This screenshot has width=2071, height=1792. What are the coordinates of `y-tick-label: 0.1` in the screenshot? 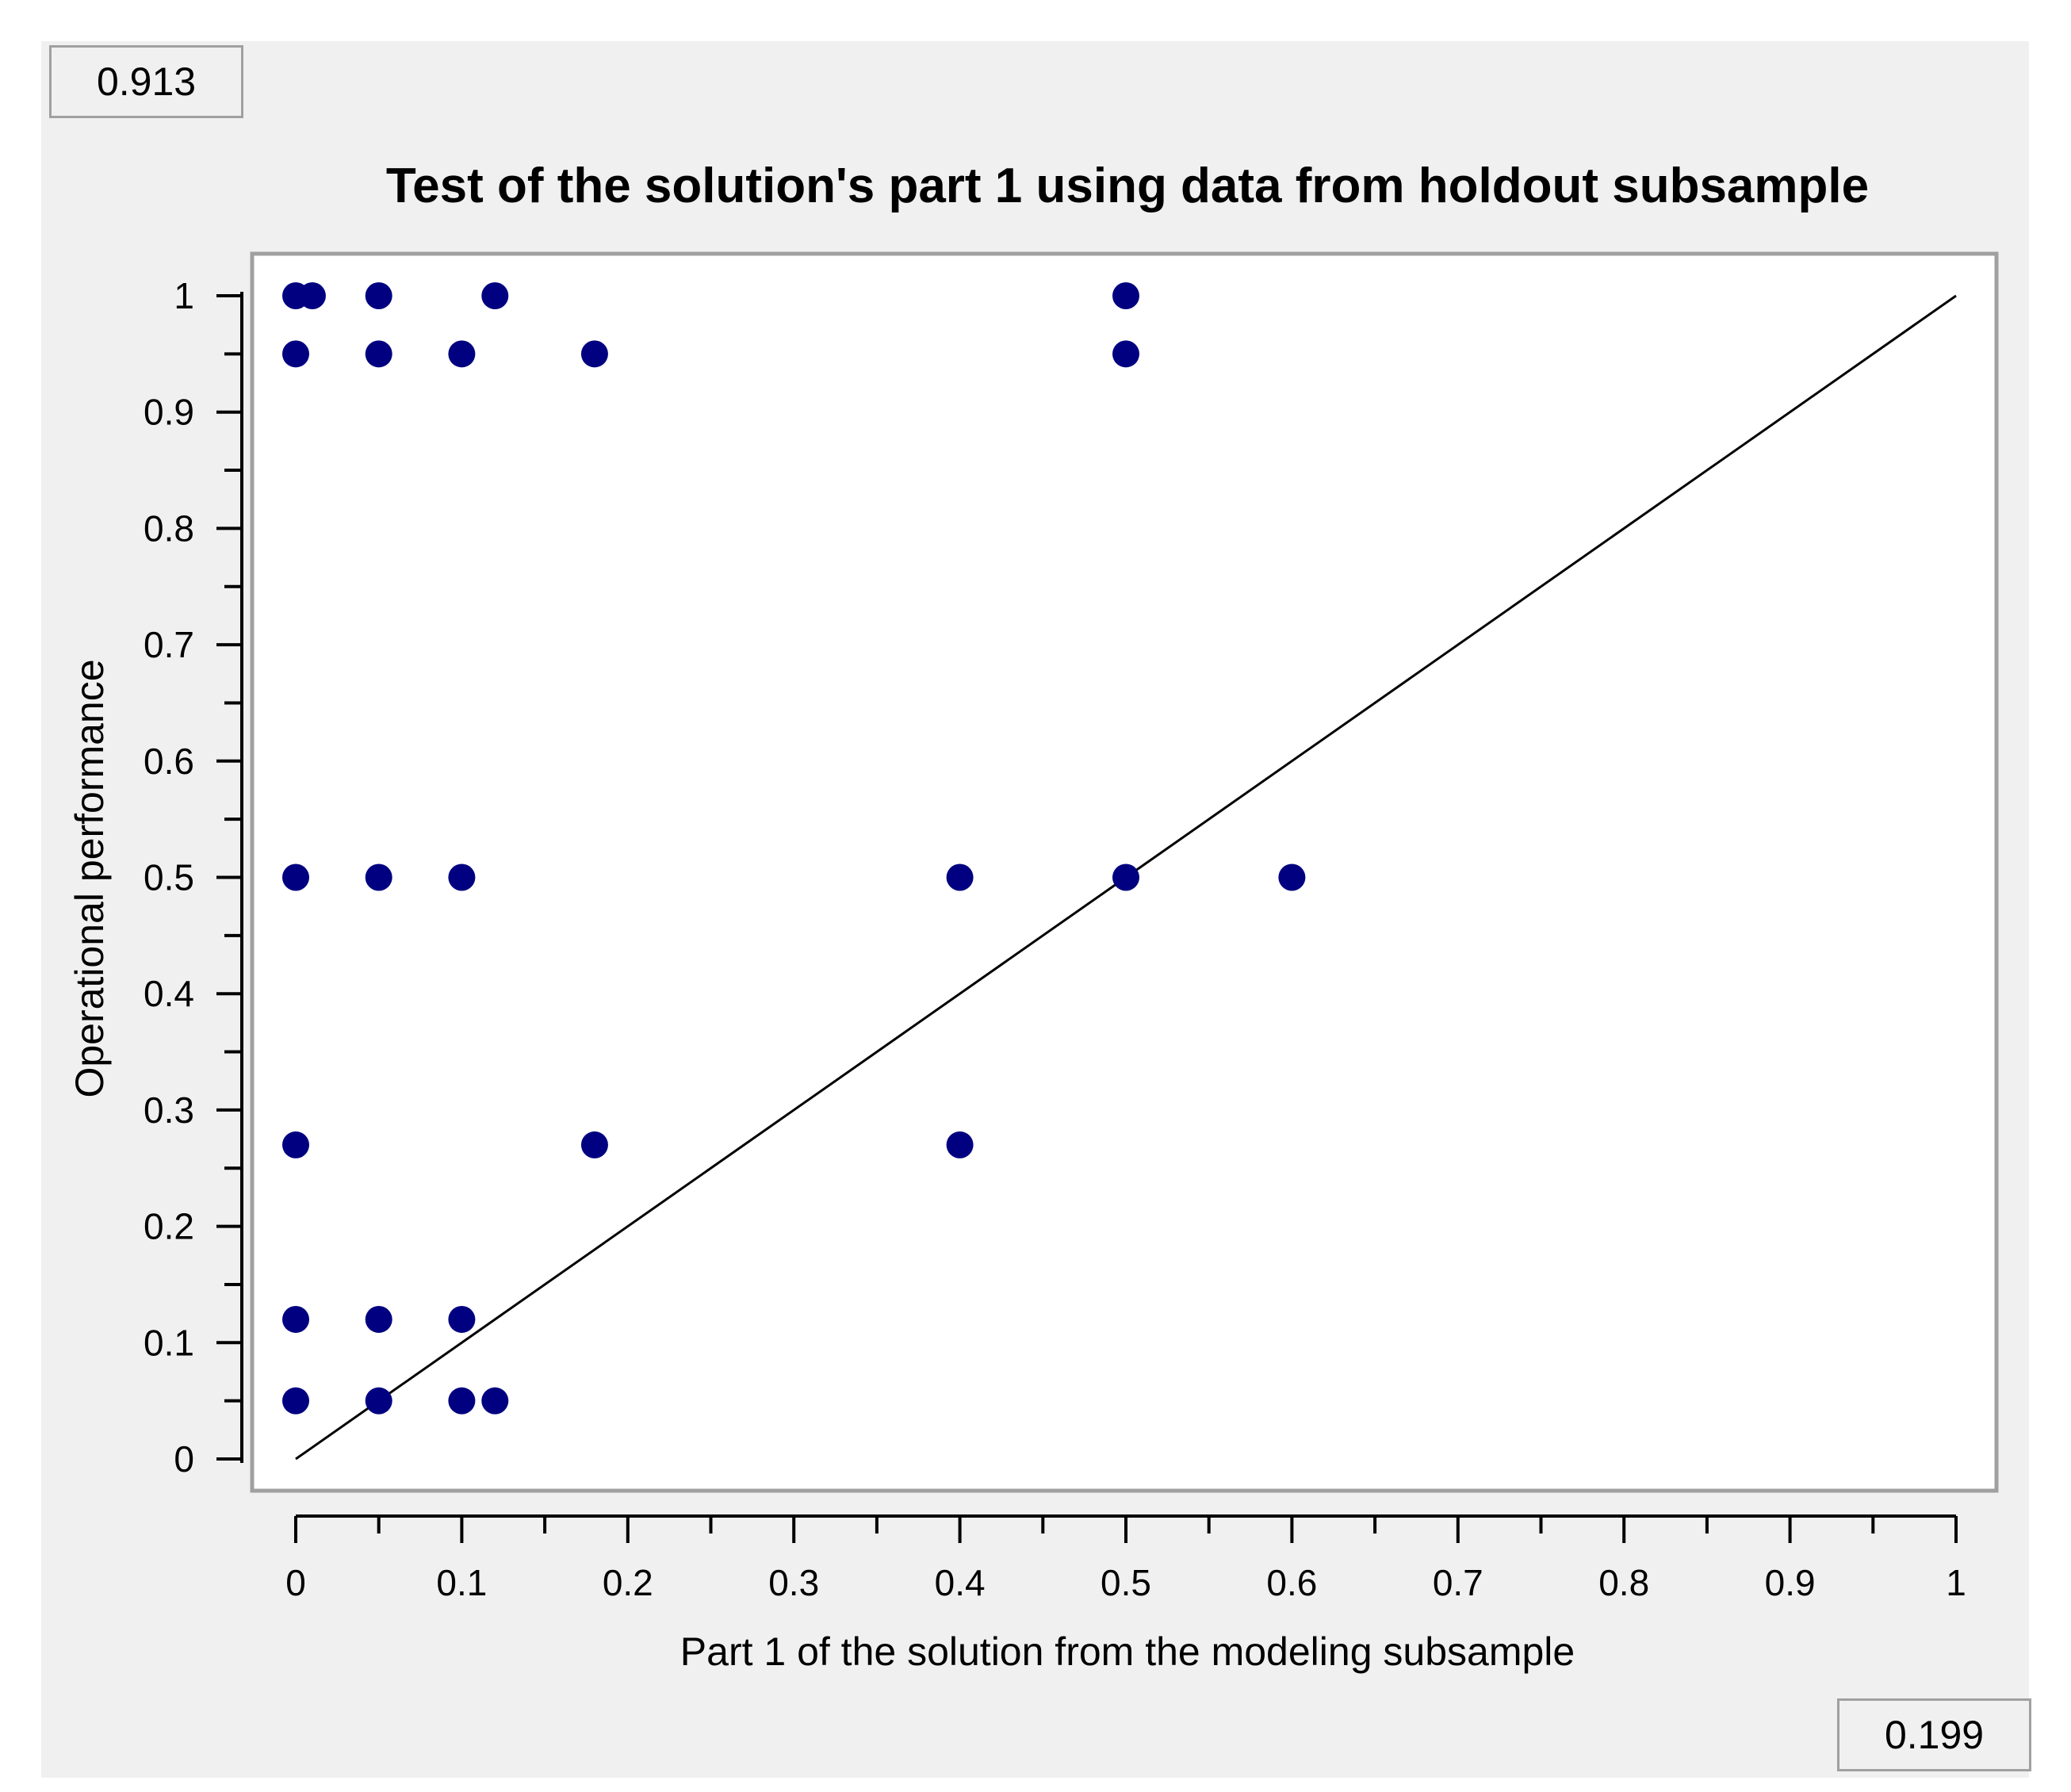 It's located at (169, 1342).